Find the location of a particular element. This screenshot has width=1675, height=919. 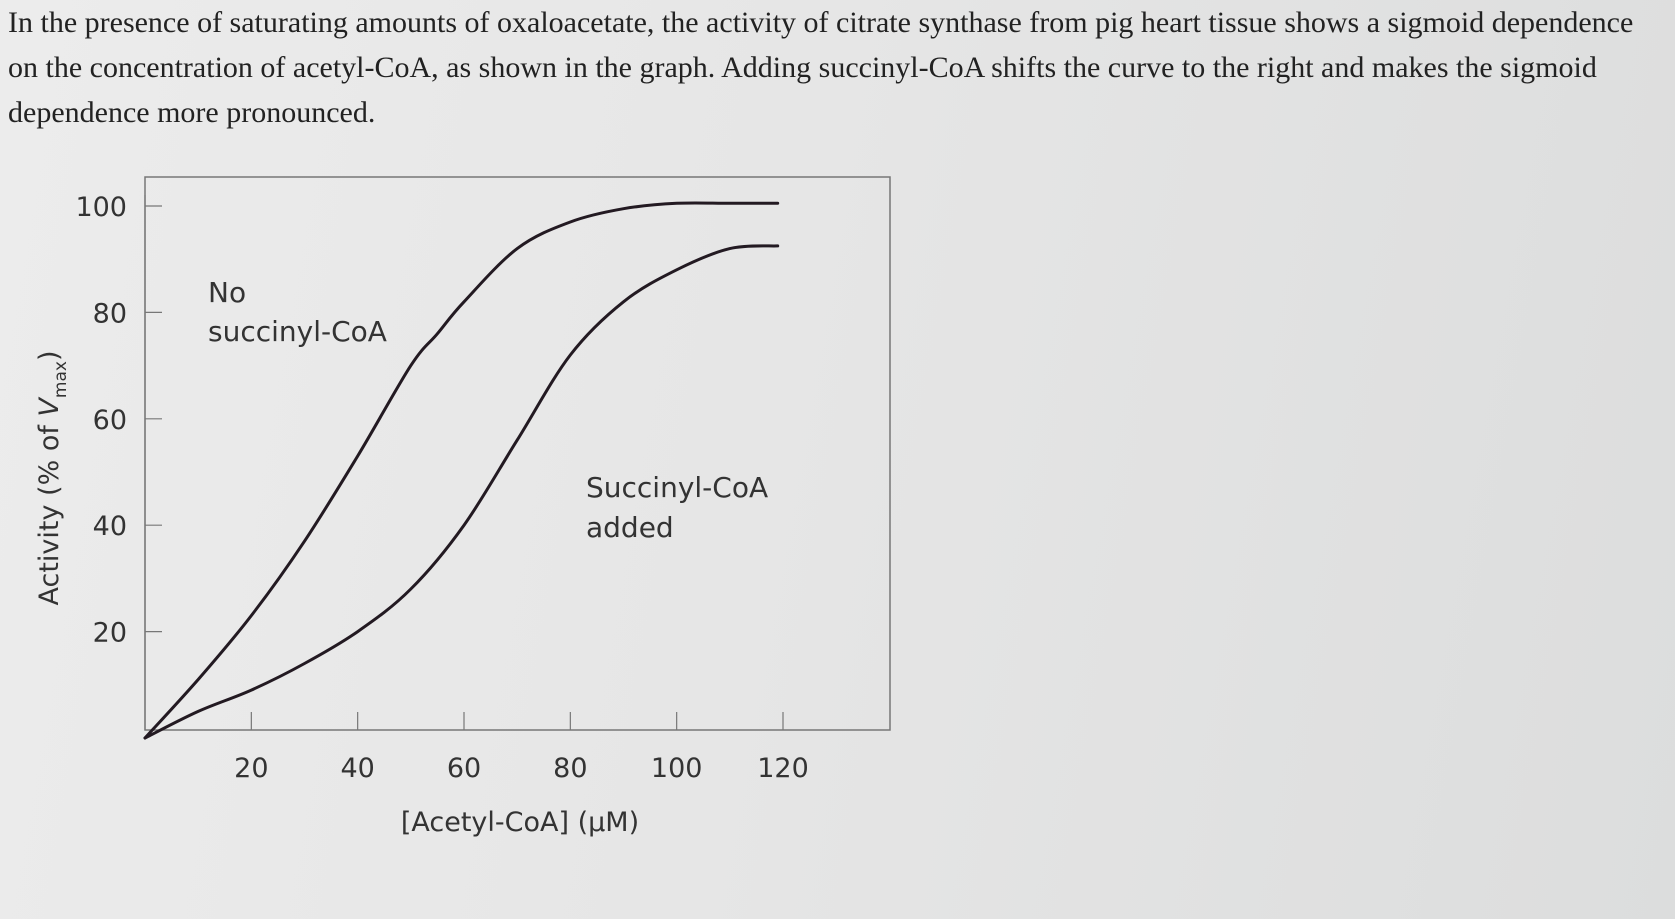

y-tick-label: 20 is located at coordinates (110, 633).